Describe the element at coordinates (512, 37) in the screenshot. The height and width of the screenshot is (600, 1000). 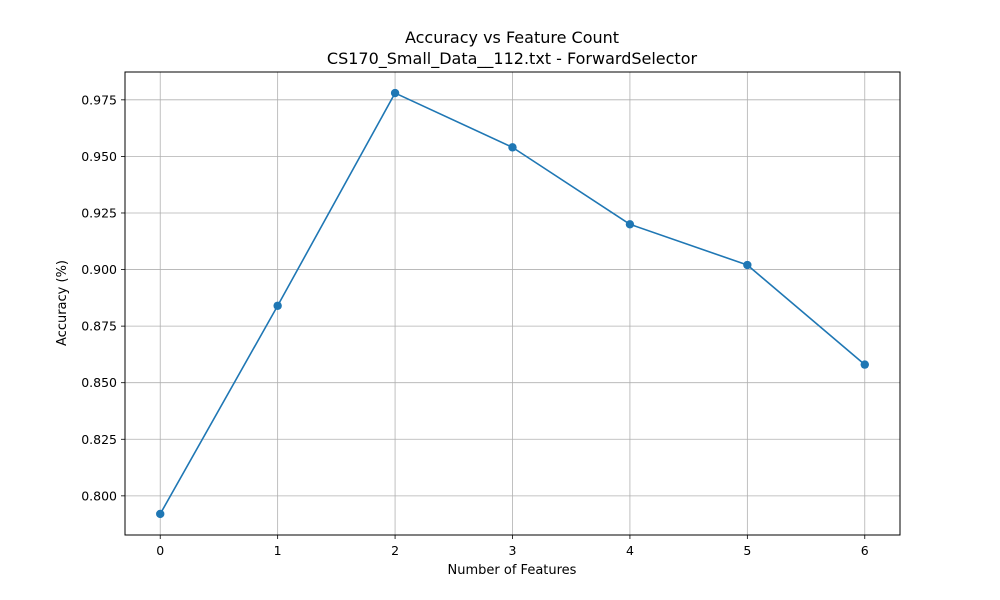
I see `chart-title: Accuracy vs Feature Count` at that location.